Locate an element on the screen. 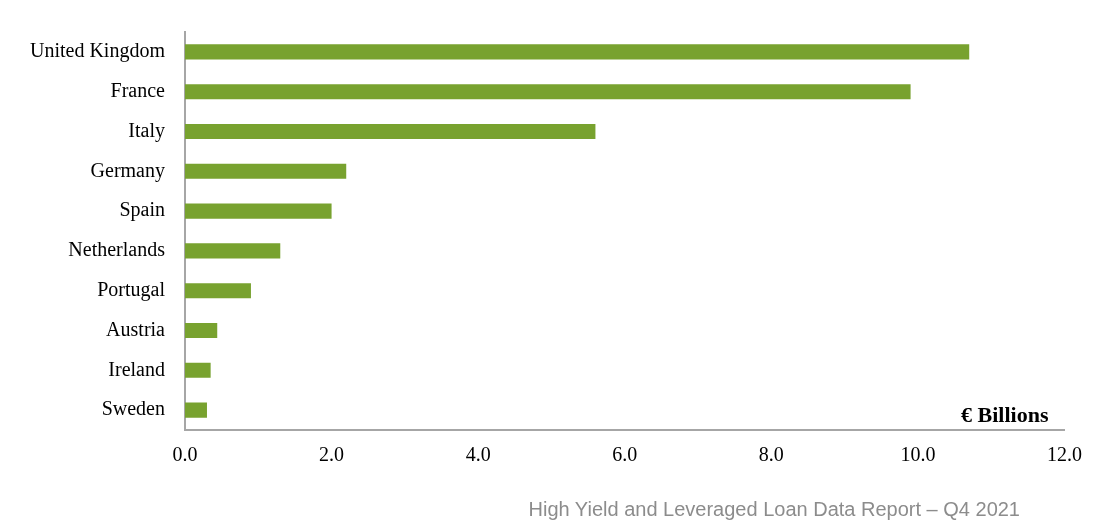 The image size is (1096, 522). y-tick-label: Germany is located at coordinates (127, 170).